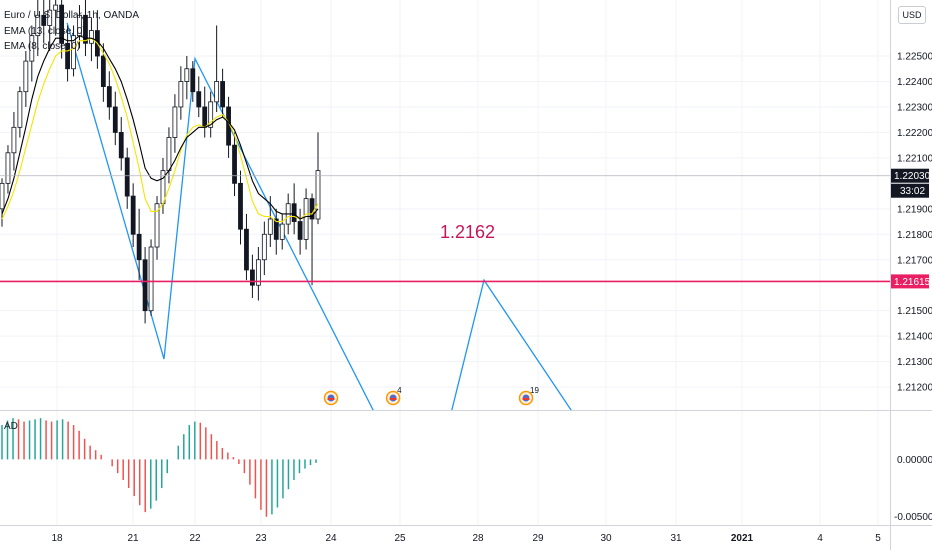 This screenshot has height=550, width=932. I want to click on ema13-line, so click(160, 127).